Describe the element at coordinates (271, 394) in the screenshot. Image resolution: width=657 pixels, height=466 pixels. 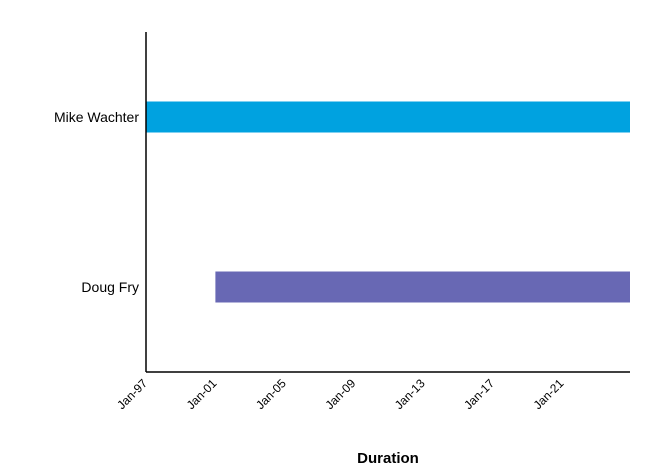
I see `x-tick-label: Jan-05` at that location.